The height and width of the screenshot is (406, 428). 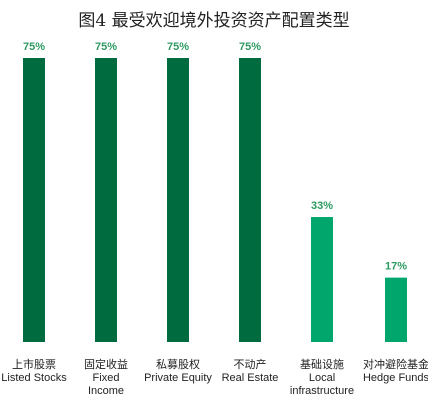 I want to click on data-label-2: 75%, so click(x=106, y=47).